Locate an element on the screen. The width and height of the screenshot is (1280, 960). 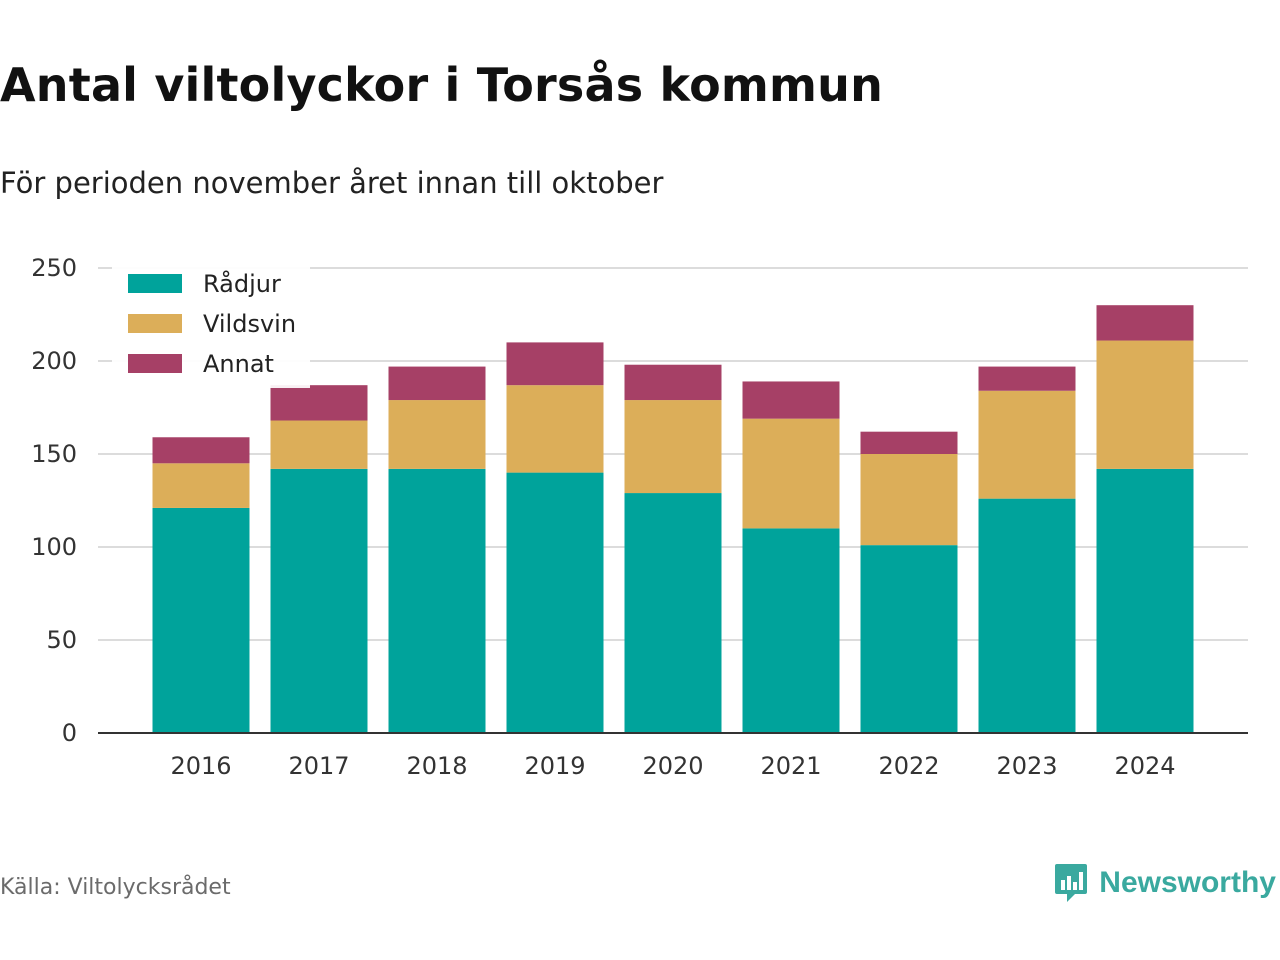
x-tick-label: 2022 is located at coordinates (908, 766).